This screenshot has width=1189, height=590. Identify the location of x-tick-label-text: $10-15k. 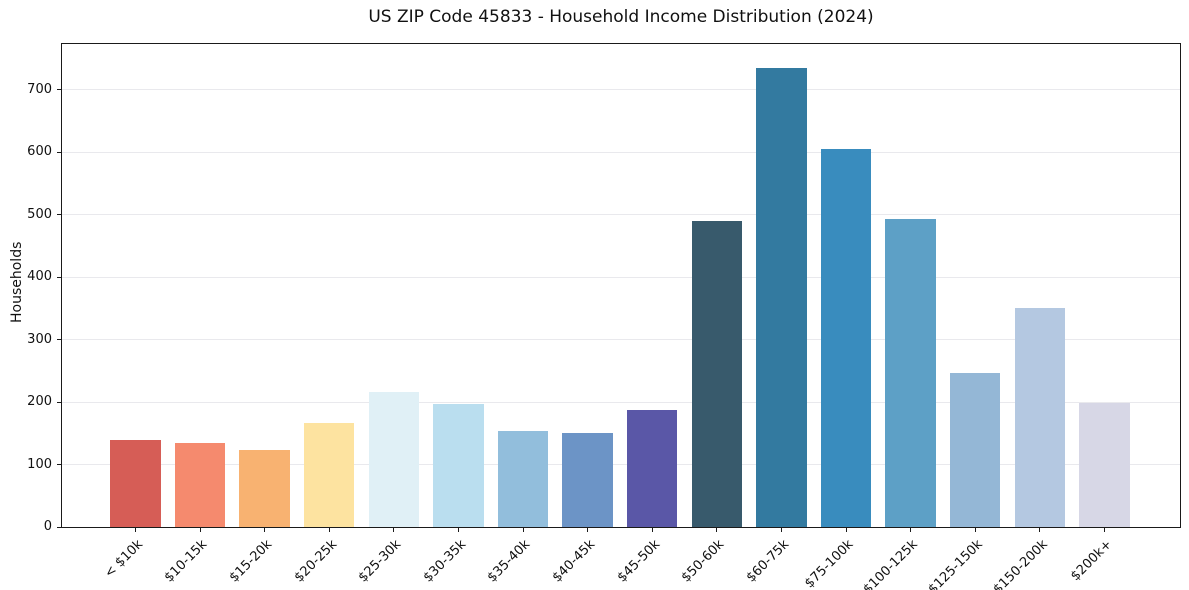
(186, 561).